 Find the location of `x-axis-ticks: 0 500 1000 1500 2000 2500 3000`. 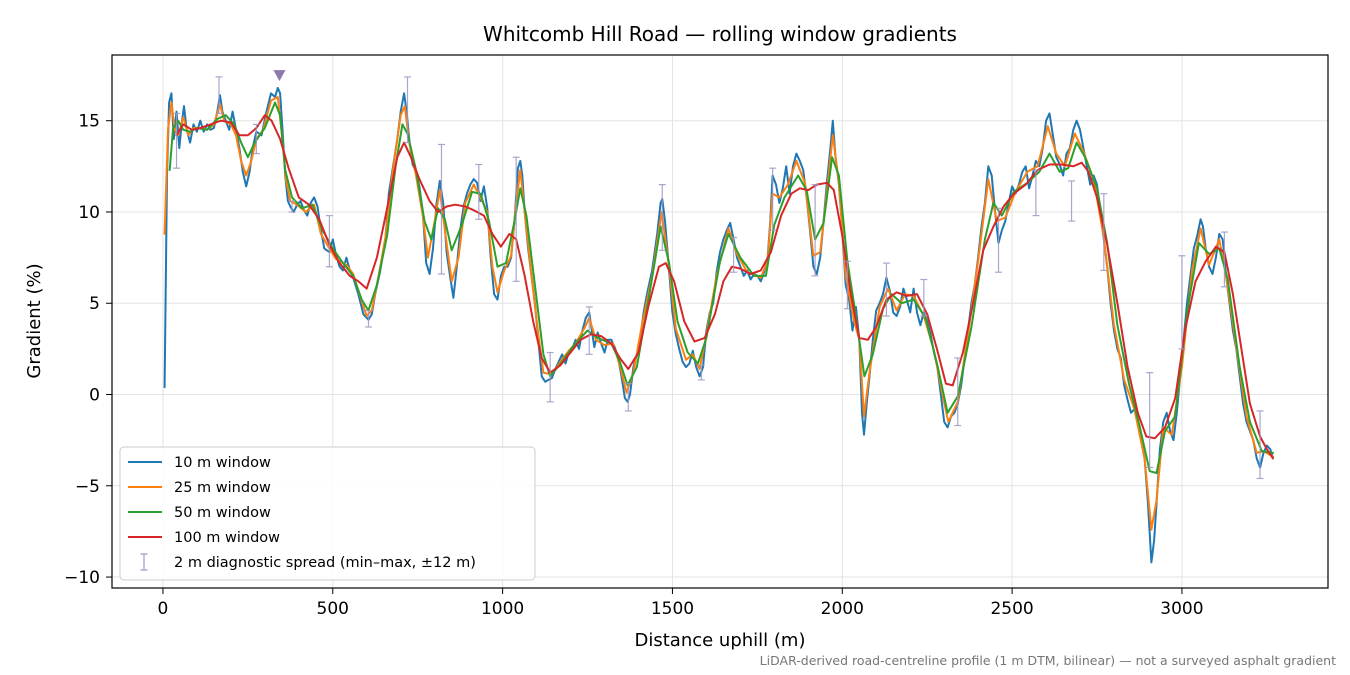

x-axis-ticks: 0 500 1000 1500 2000 2500 3000 is located at coordinates (681, 603).